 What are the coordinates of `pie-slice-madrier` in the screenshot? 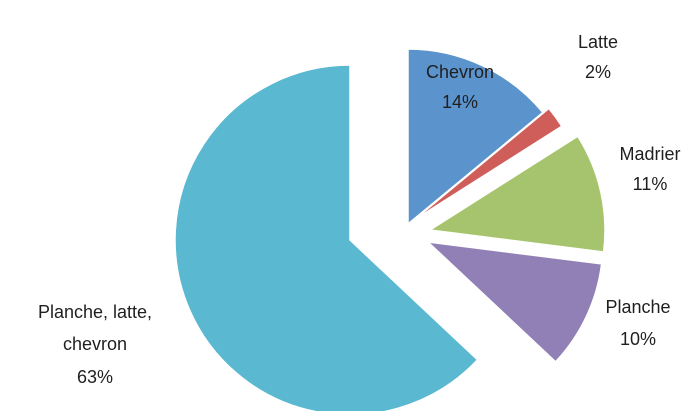 It's located at (516, 194).